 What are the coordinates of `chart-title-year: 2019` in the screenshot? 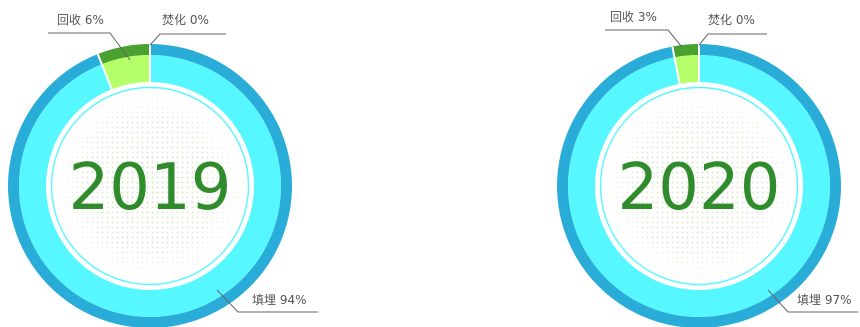 It's located at (150, 188).